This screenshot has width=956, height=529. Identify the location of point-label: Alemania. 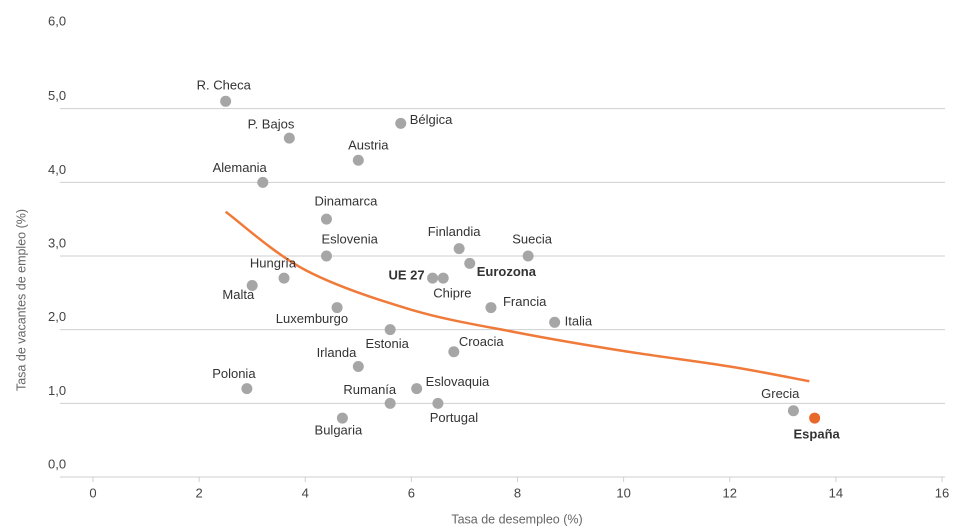
(240, 167).